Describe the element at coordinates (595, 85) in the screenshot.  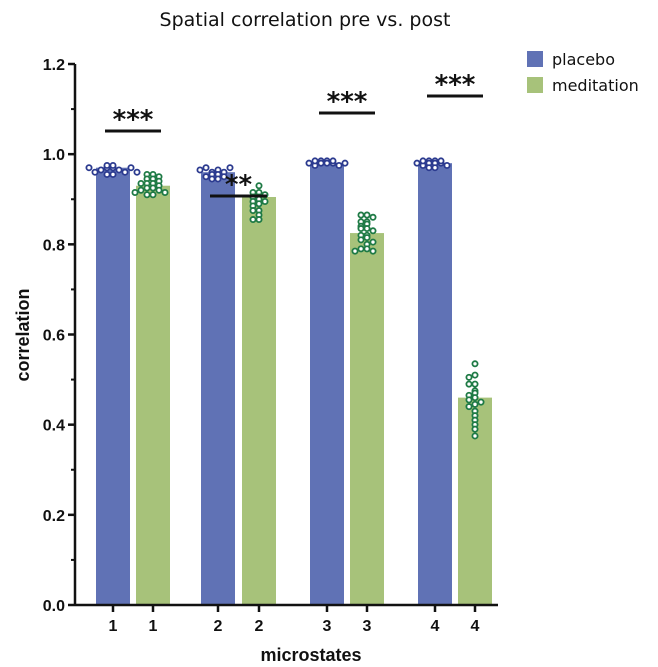
I see `legend-label-meditation: meditation` at that location.